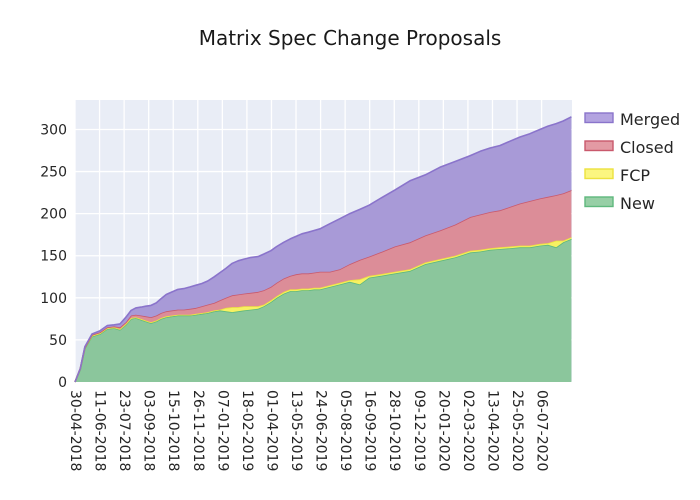 The image size is (700, 500). Describe the element at coordinates (542, 430) in the screenshot. I see `x-tick-label: 06-07-2020` at that location.